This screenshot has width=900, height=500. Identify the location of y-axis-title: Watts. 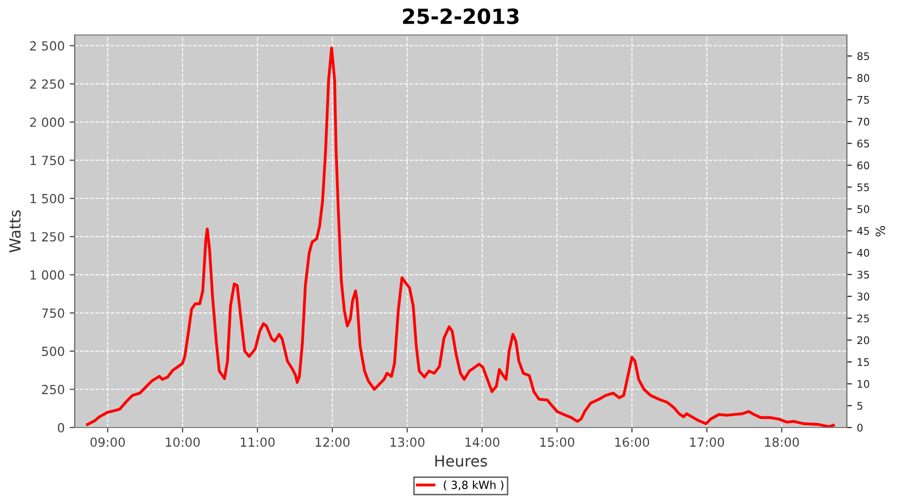
(15, 231).